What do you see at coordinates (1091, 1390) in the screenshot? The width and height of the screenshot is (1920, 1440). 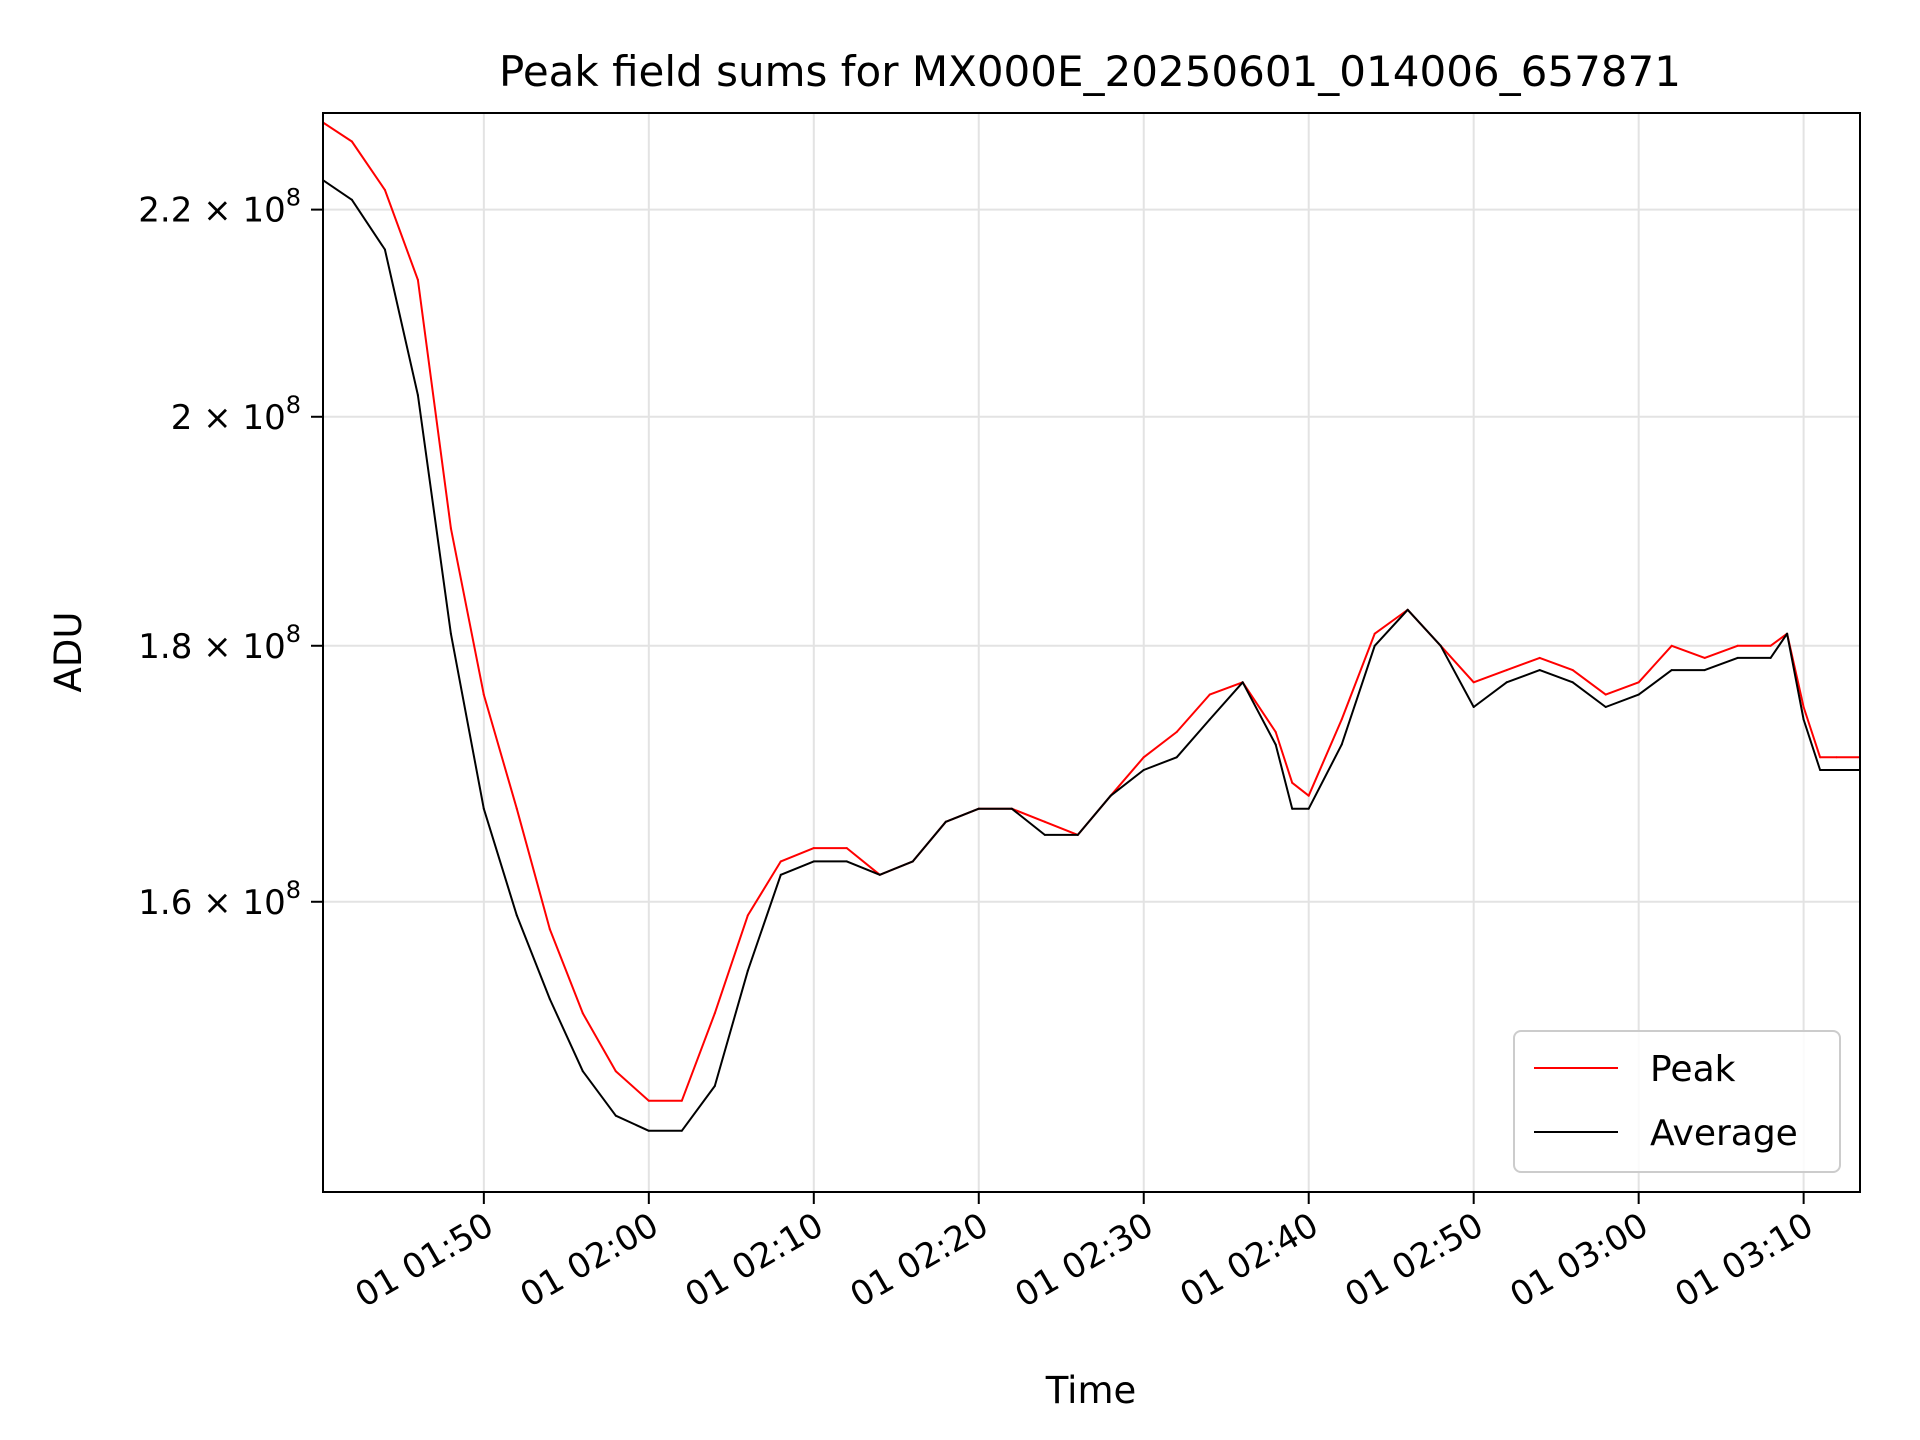 I see `x-axis-label: Time` at bounding box center [1091, 1390].